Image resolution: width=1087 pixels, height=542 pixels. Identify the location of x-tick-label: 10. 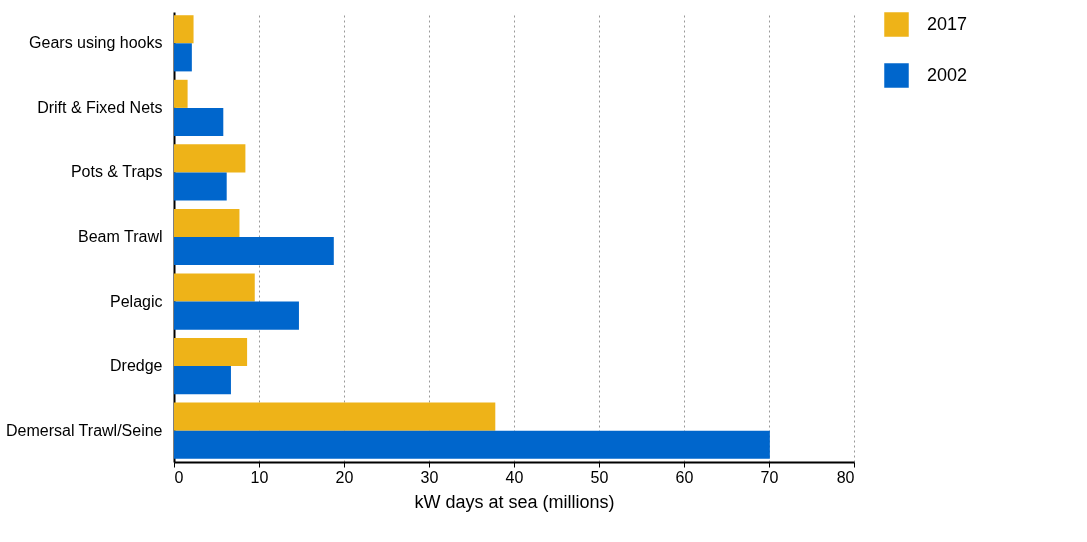
(259, 477).